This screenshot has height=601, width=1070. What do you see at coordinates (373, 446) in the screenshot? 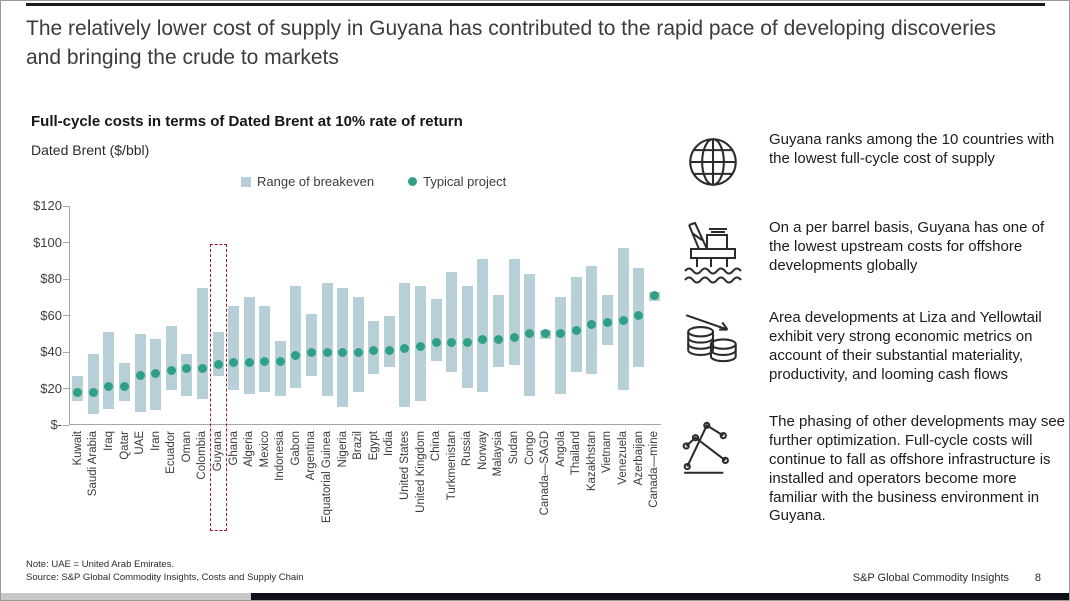
I see `x-axis-label: Egypt` at bounding box center [373, 446].